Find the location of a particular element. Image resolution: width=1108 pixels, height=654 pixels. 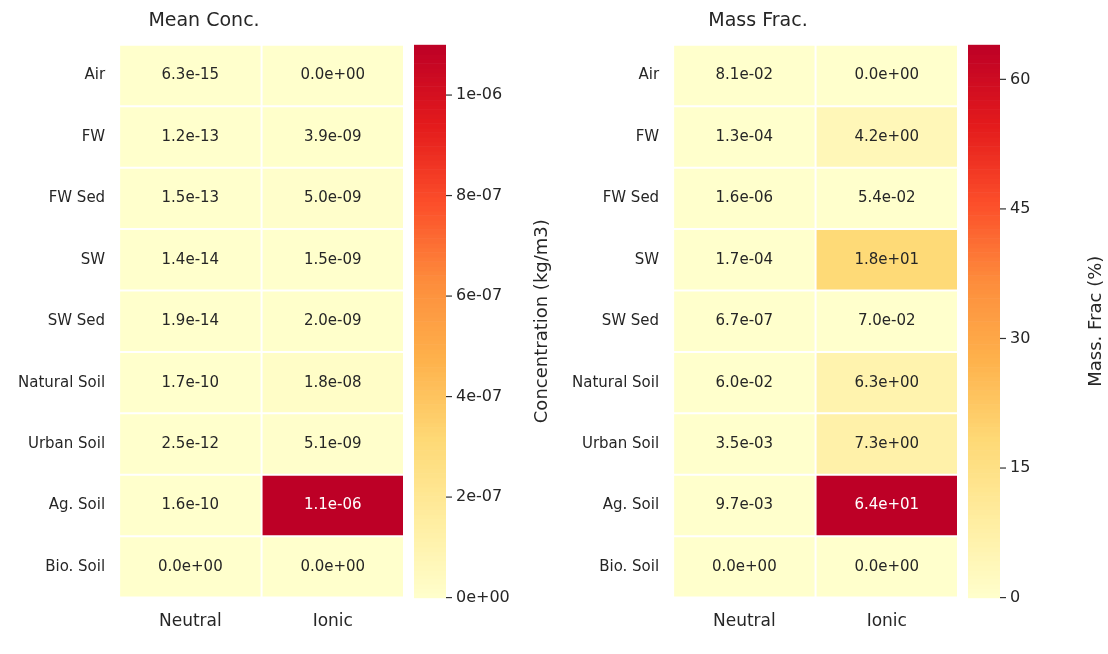

data-label: 3.9e-09 is located at coordinates (332, 135).